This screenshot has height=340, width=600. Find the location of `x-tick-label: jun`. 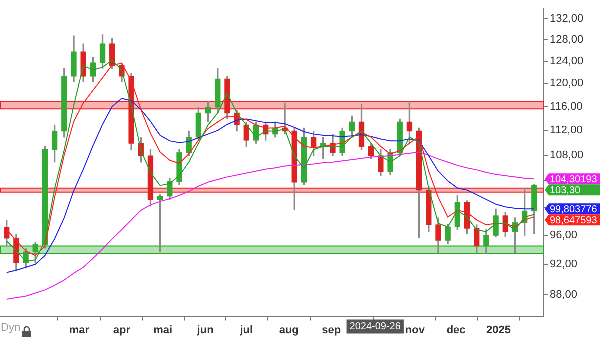

x-tick-label: jun is located at coordinates (205, 330).